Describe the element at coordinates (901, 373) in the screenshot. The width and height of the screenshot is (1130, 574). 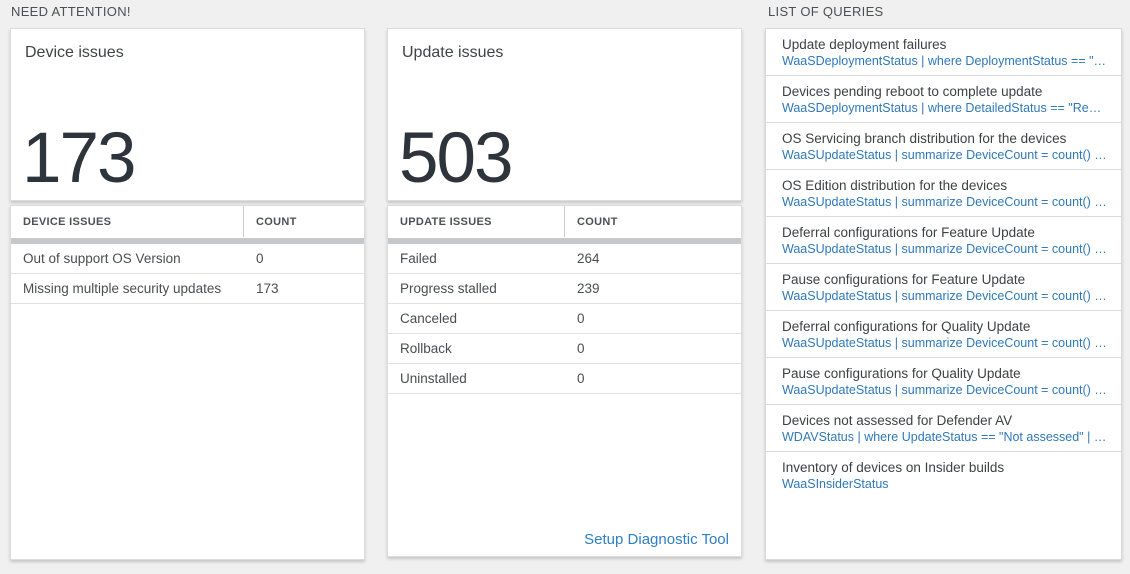
I see `query-title: Pause configurations for Quality Update` at that location.